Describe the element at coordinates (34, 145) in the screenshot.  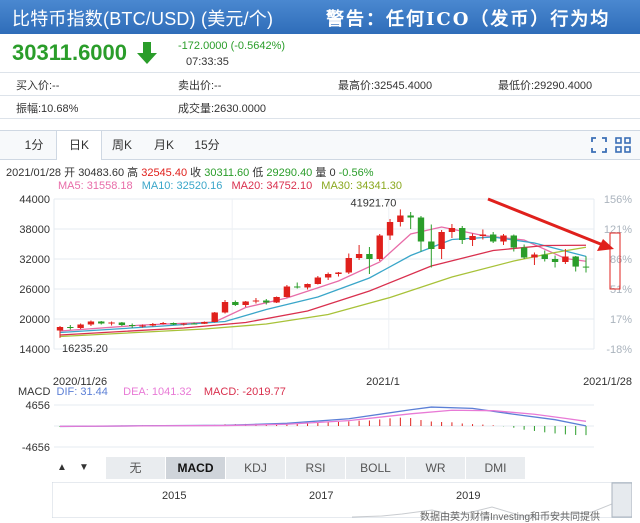
I see `tab-1min: 1分` at that location.